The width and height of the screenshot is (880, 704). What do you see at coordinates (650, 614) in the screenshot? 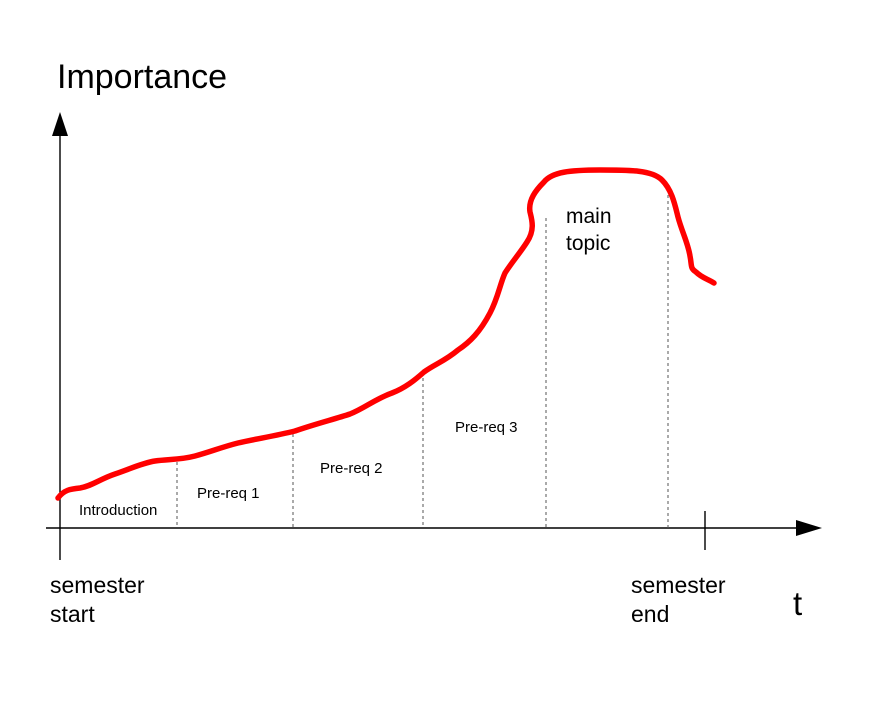
I see `semester-end-label-line2: end` at bounding box center [650, 614].